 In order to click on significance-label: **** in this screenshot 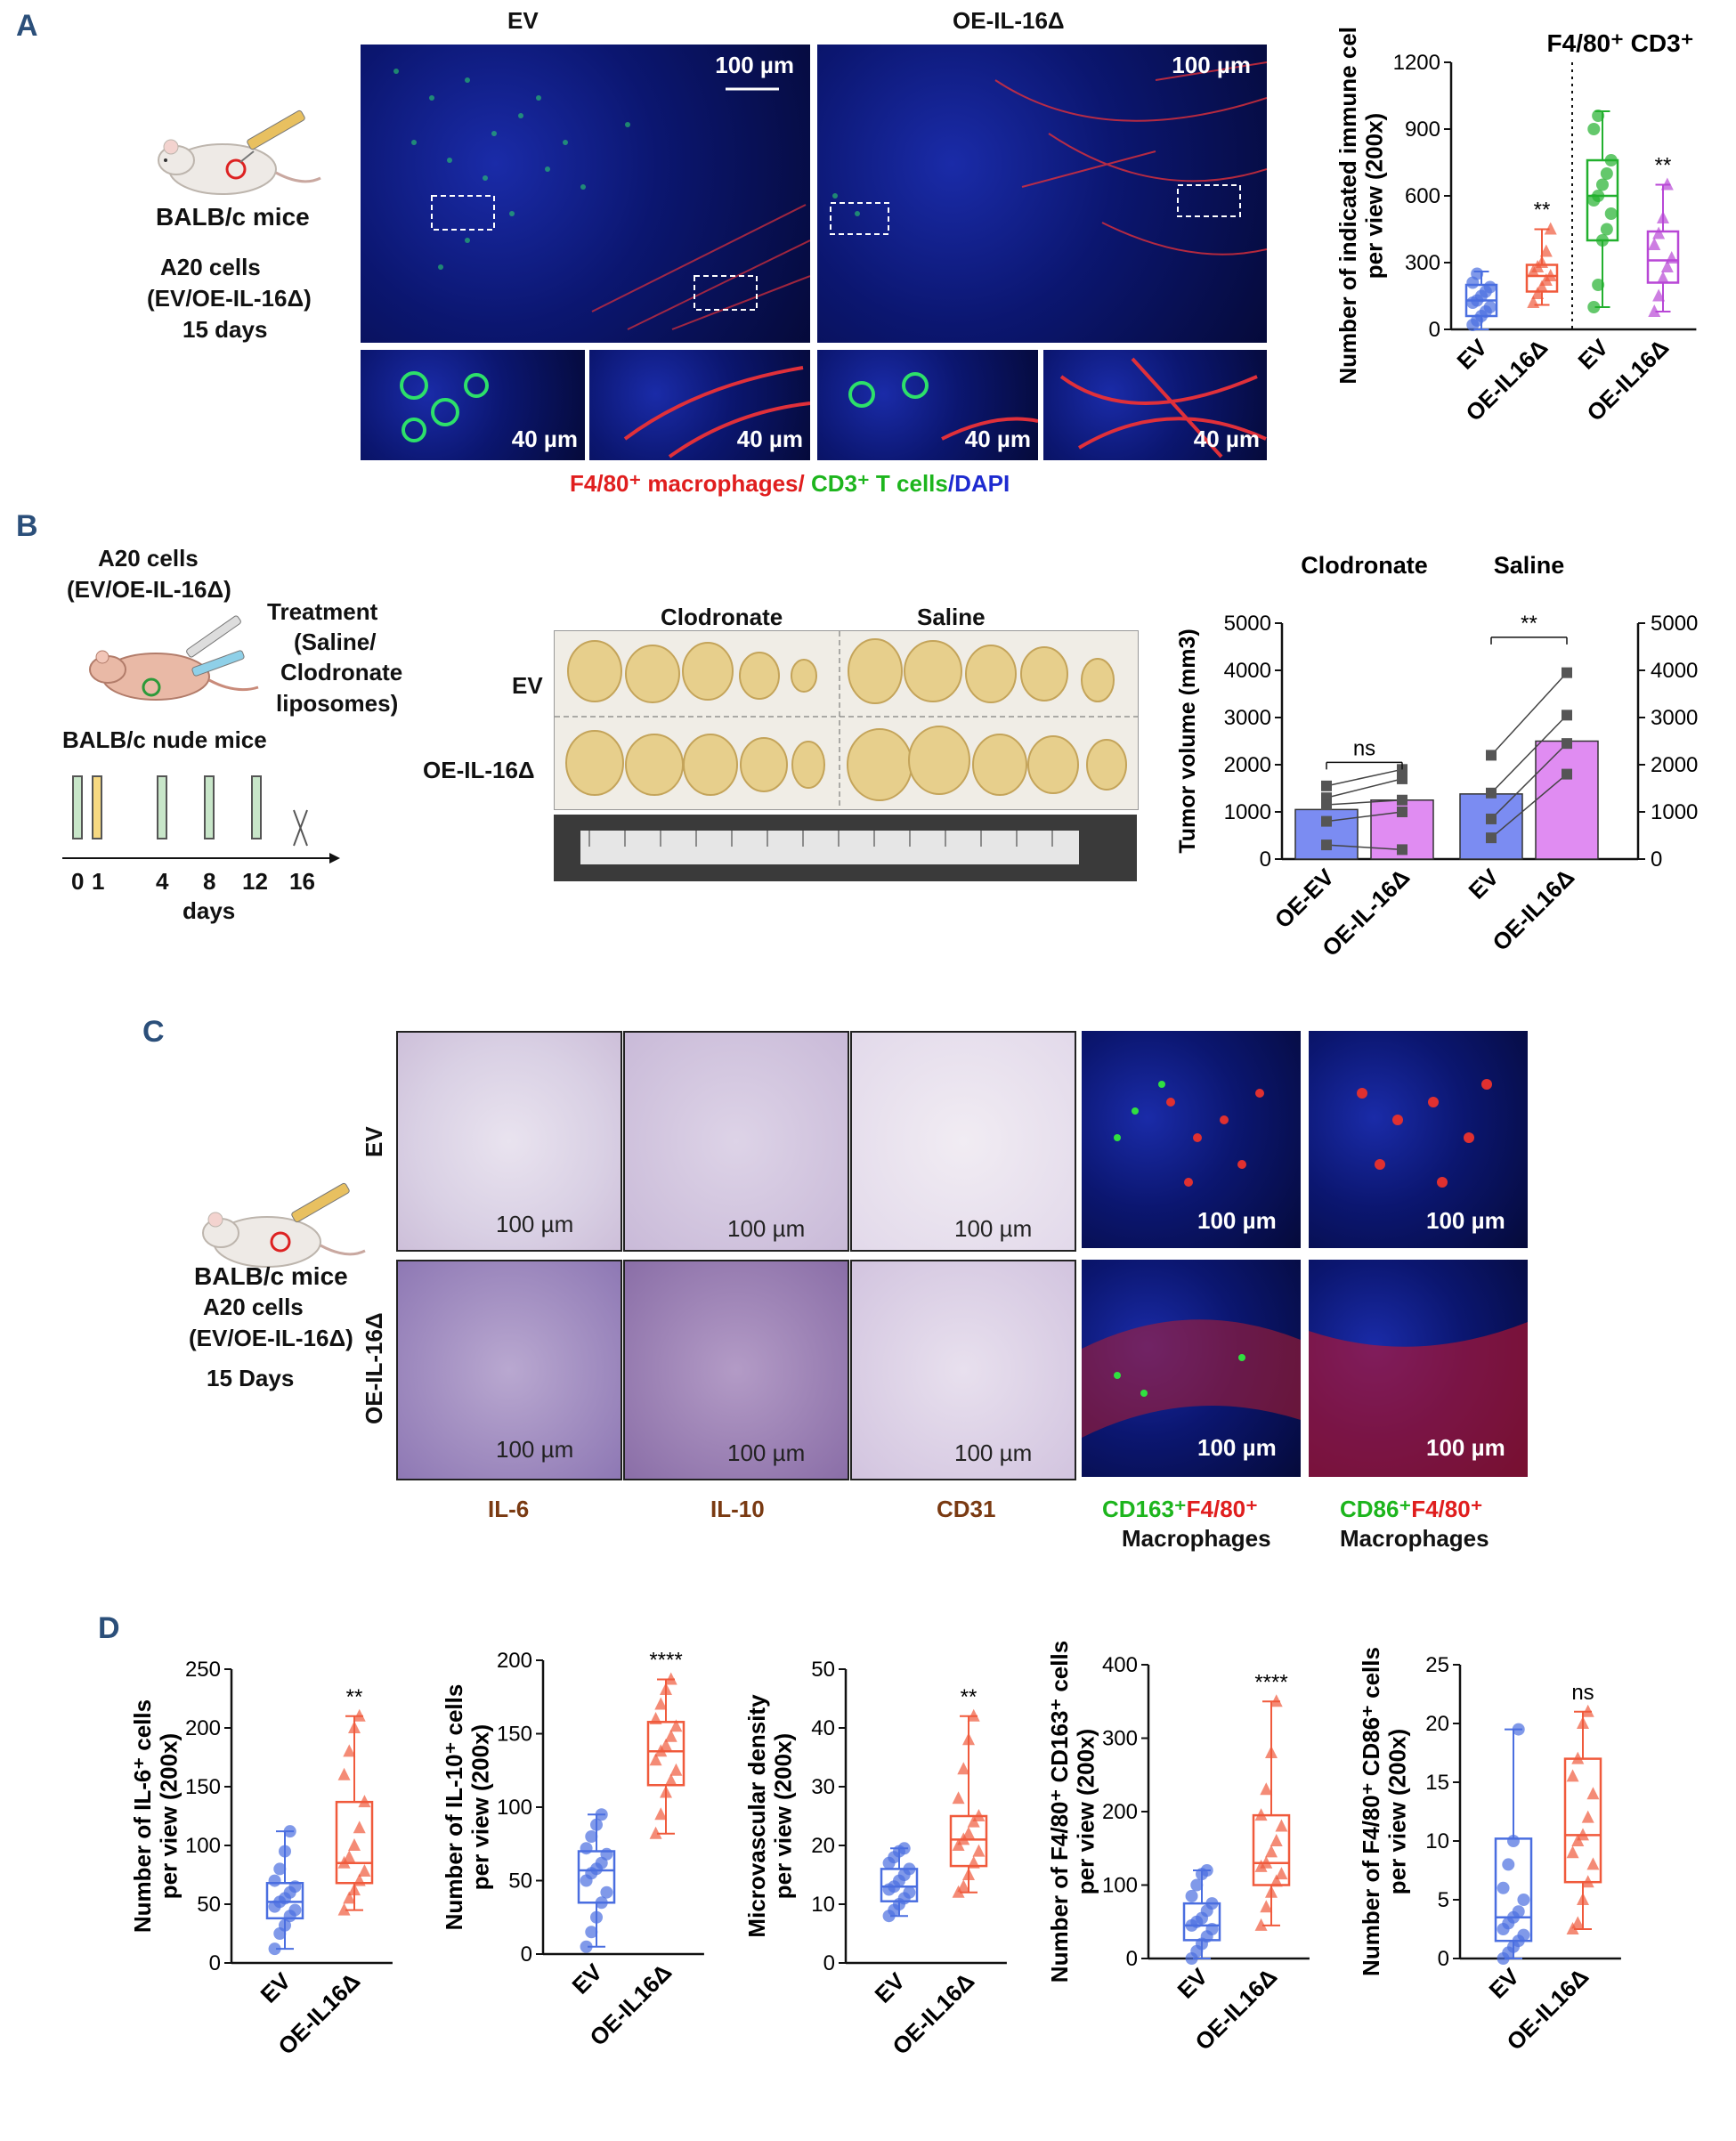, I will do `click(1270, 1682)`.